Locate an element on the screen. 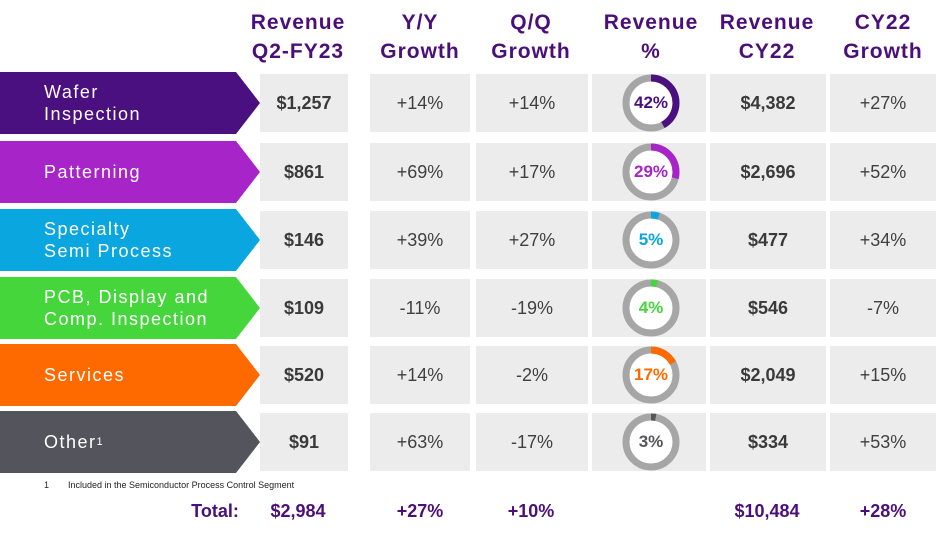  segment-label: PCB, Display and Comp. Inspection is located at coordinates (144, 308).